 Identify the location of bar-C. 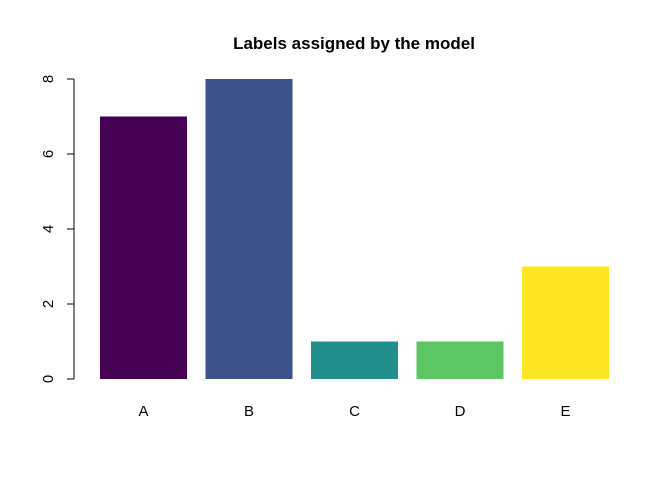
(354, 360).